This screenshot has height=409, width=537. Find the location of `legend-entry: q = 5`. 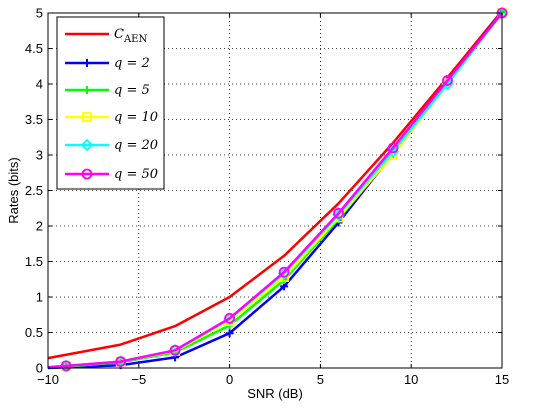

legend-entry: q = 5 is located at coordinates (107, 90).